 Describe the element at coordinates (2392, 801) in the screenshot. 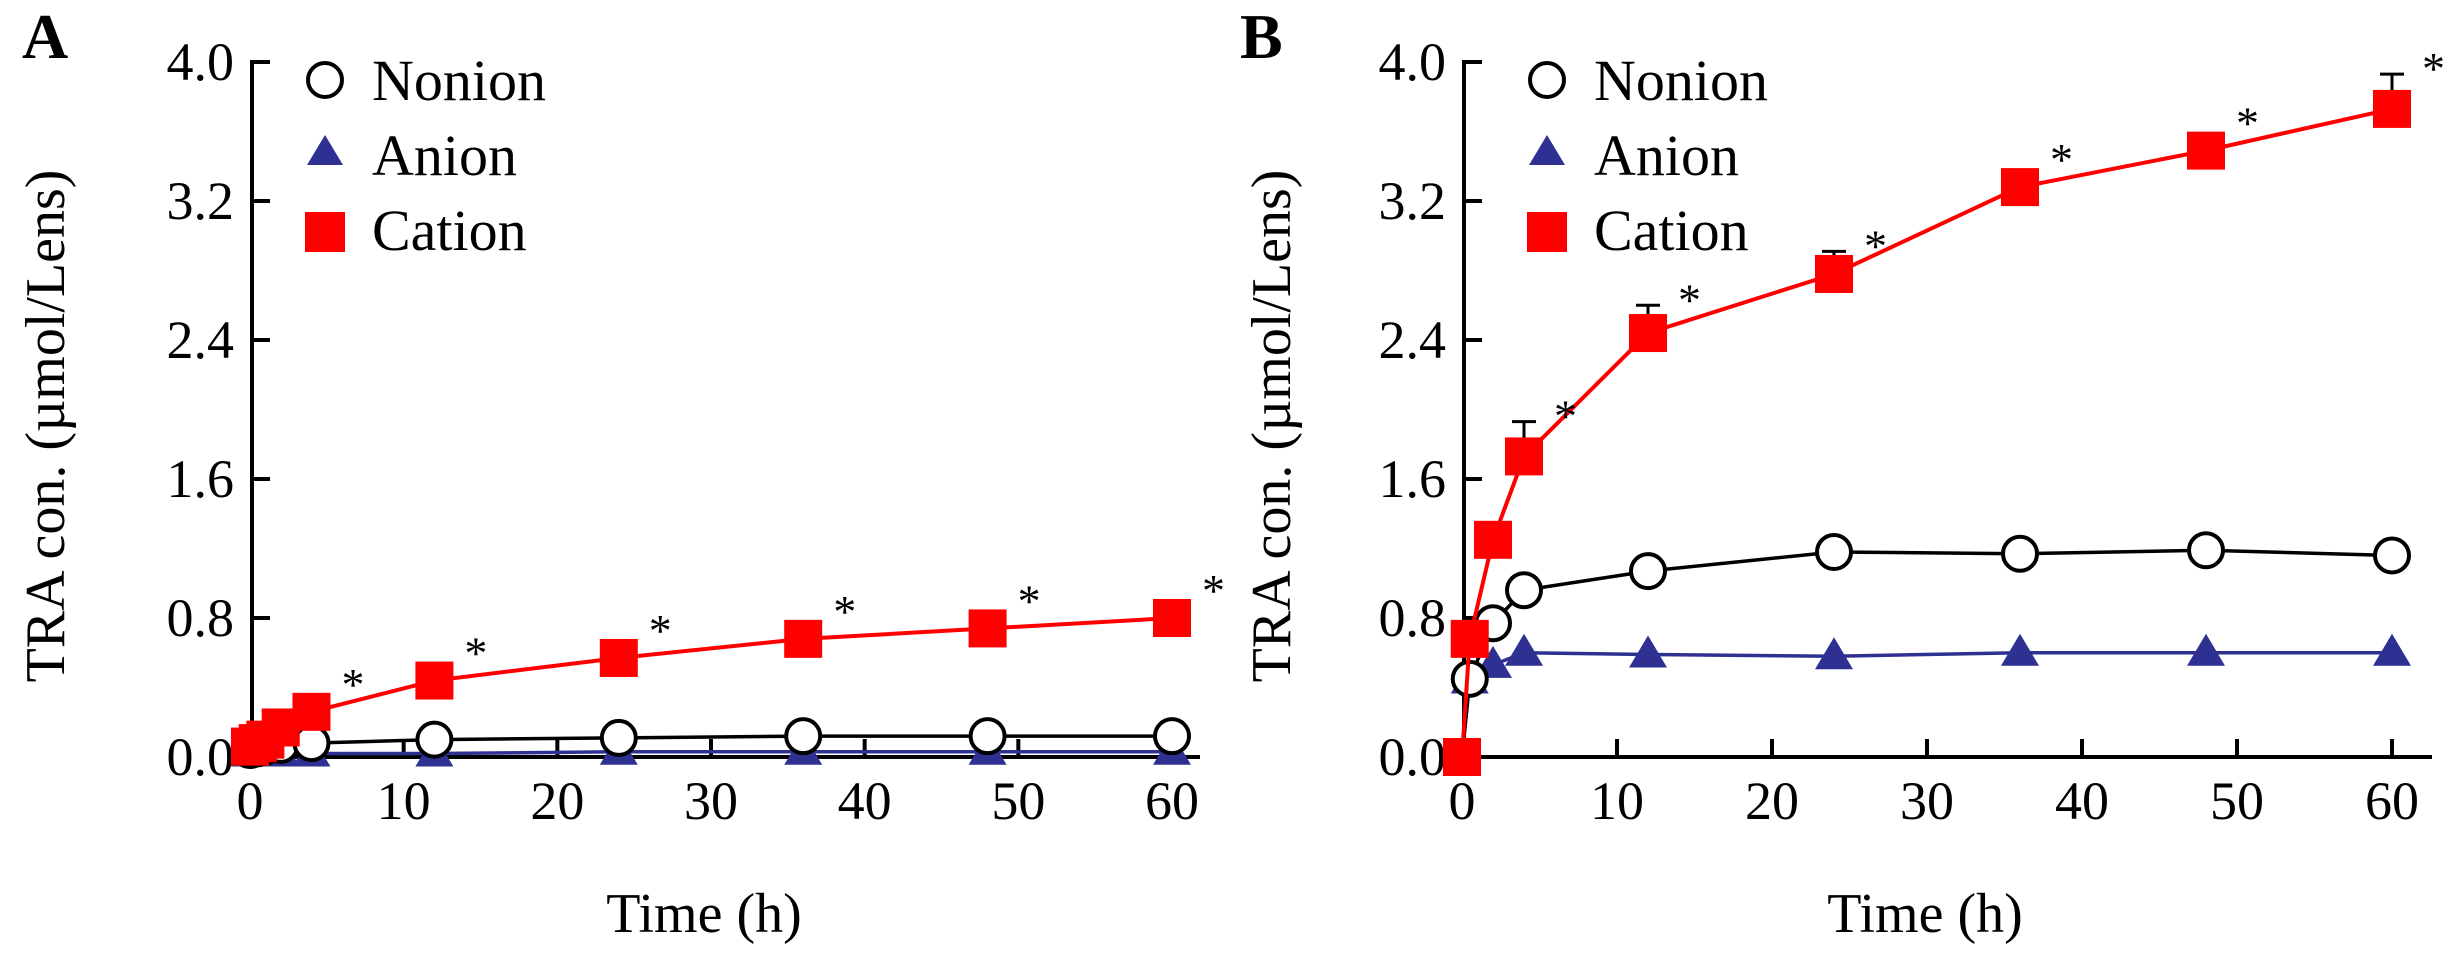

I see `x-tick-label-b: 60` at that location.